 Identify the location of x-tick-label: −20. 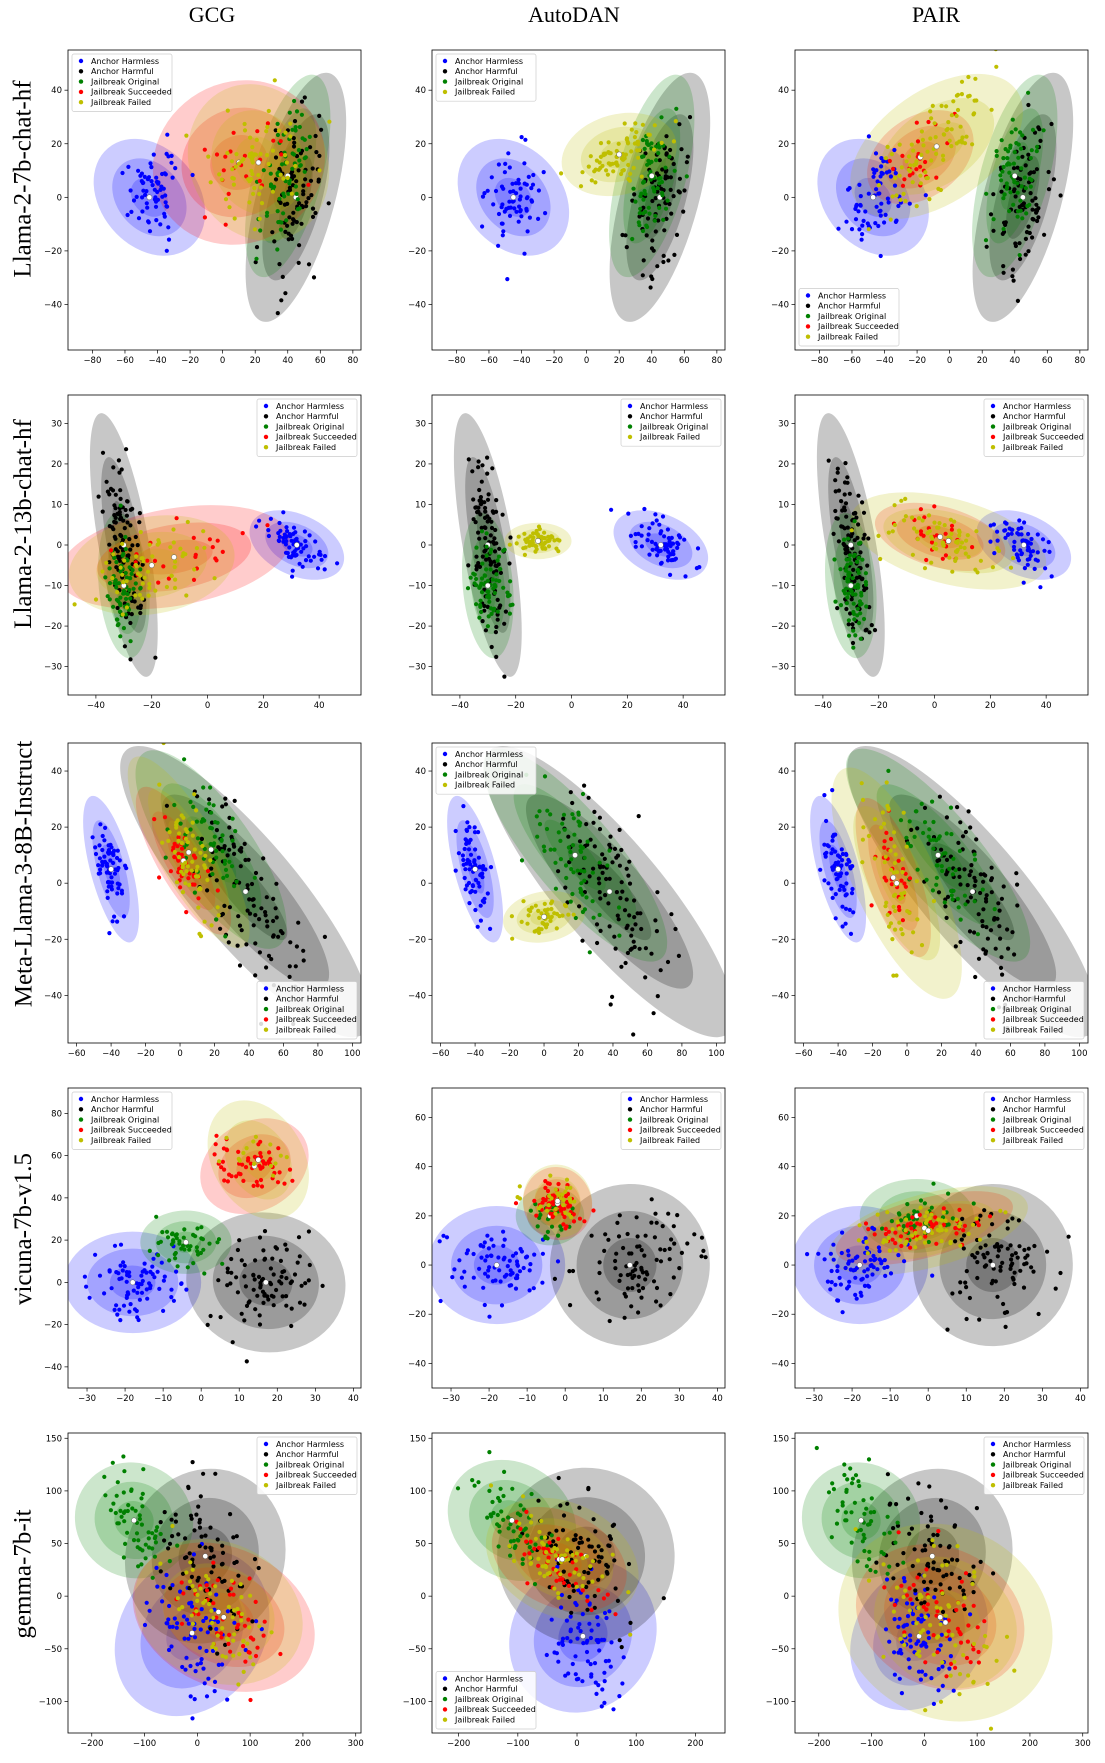
(190, 361).